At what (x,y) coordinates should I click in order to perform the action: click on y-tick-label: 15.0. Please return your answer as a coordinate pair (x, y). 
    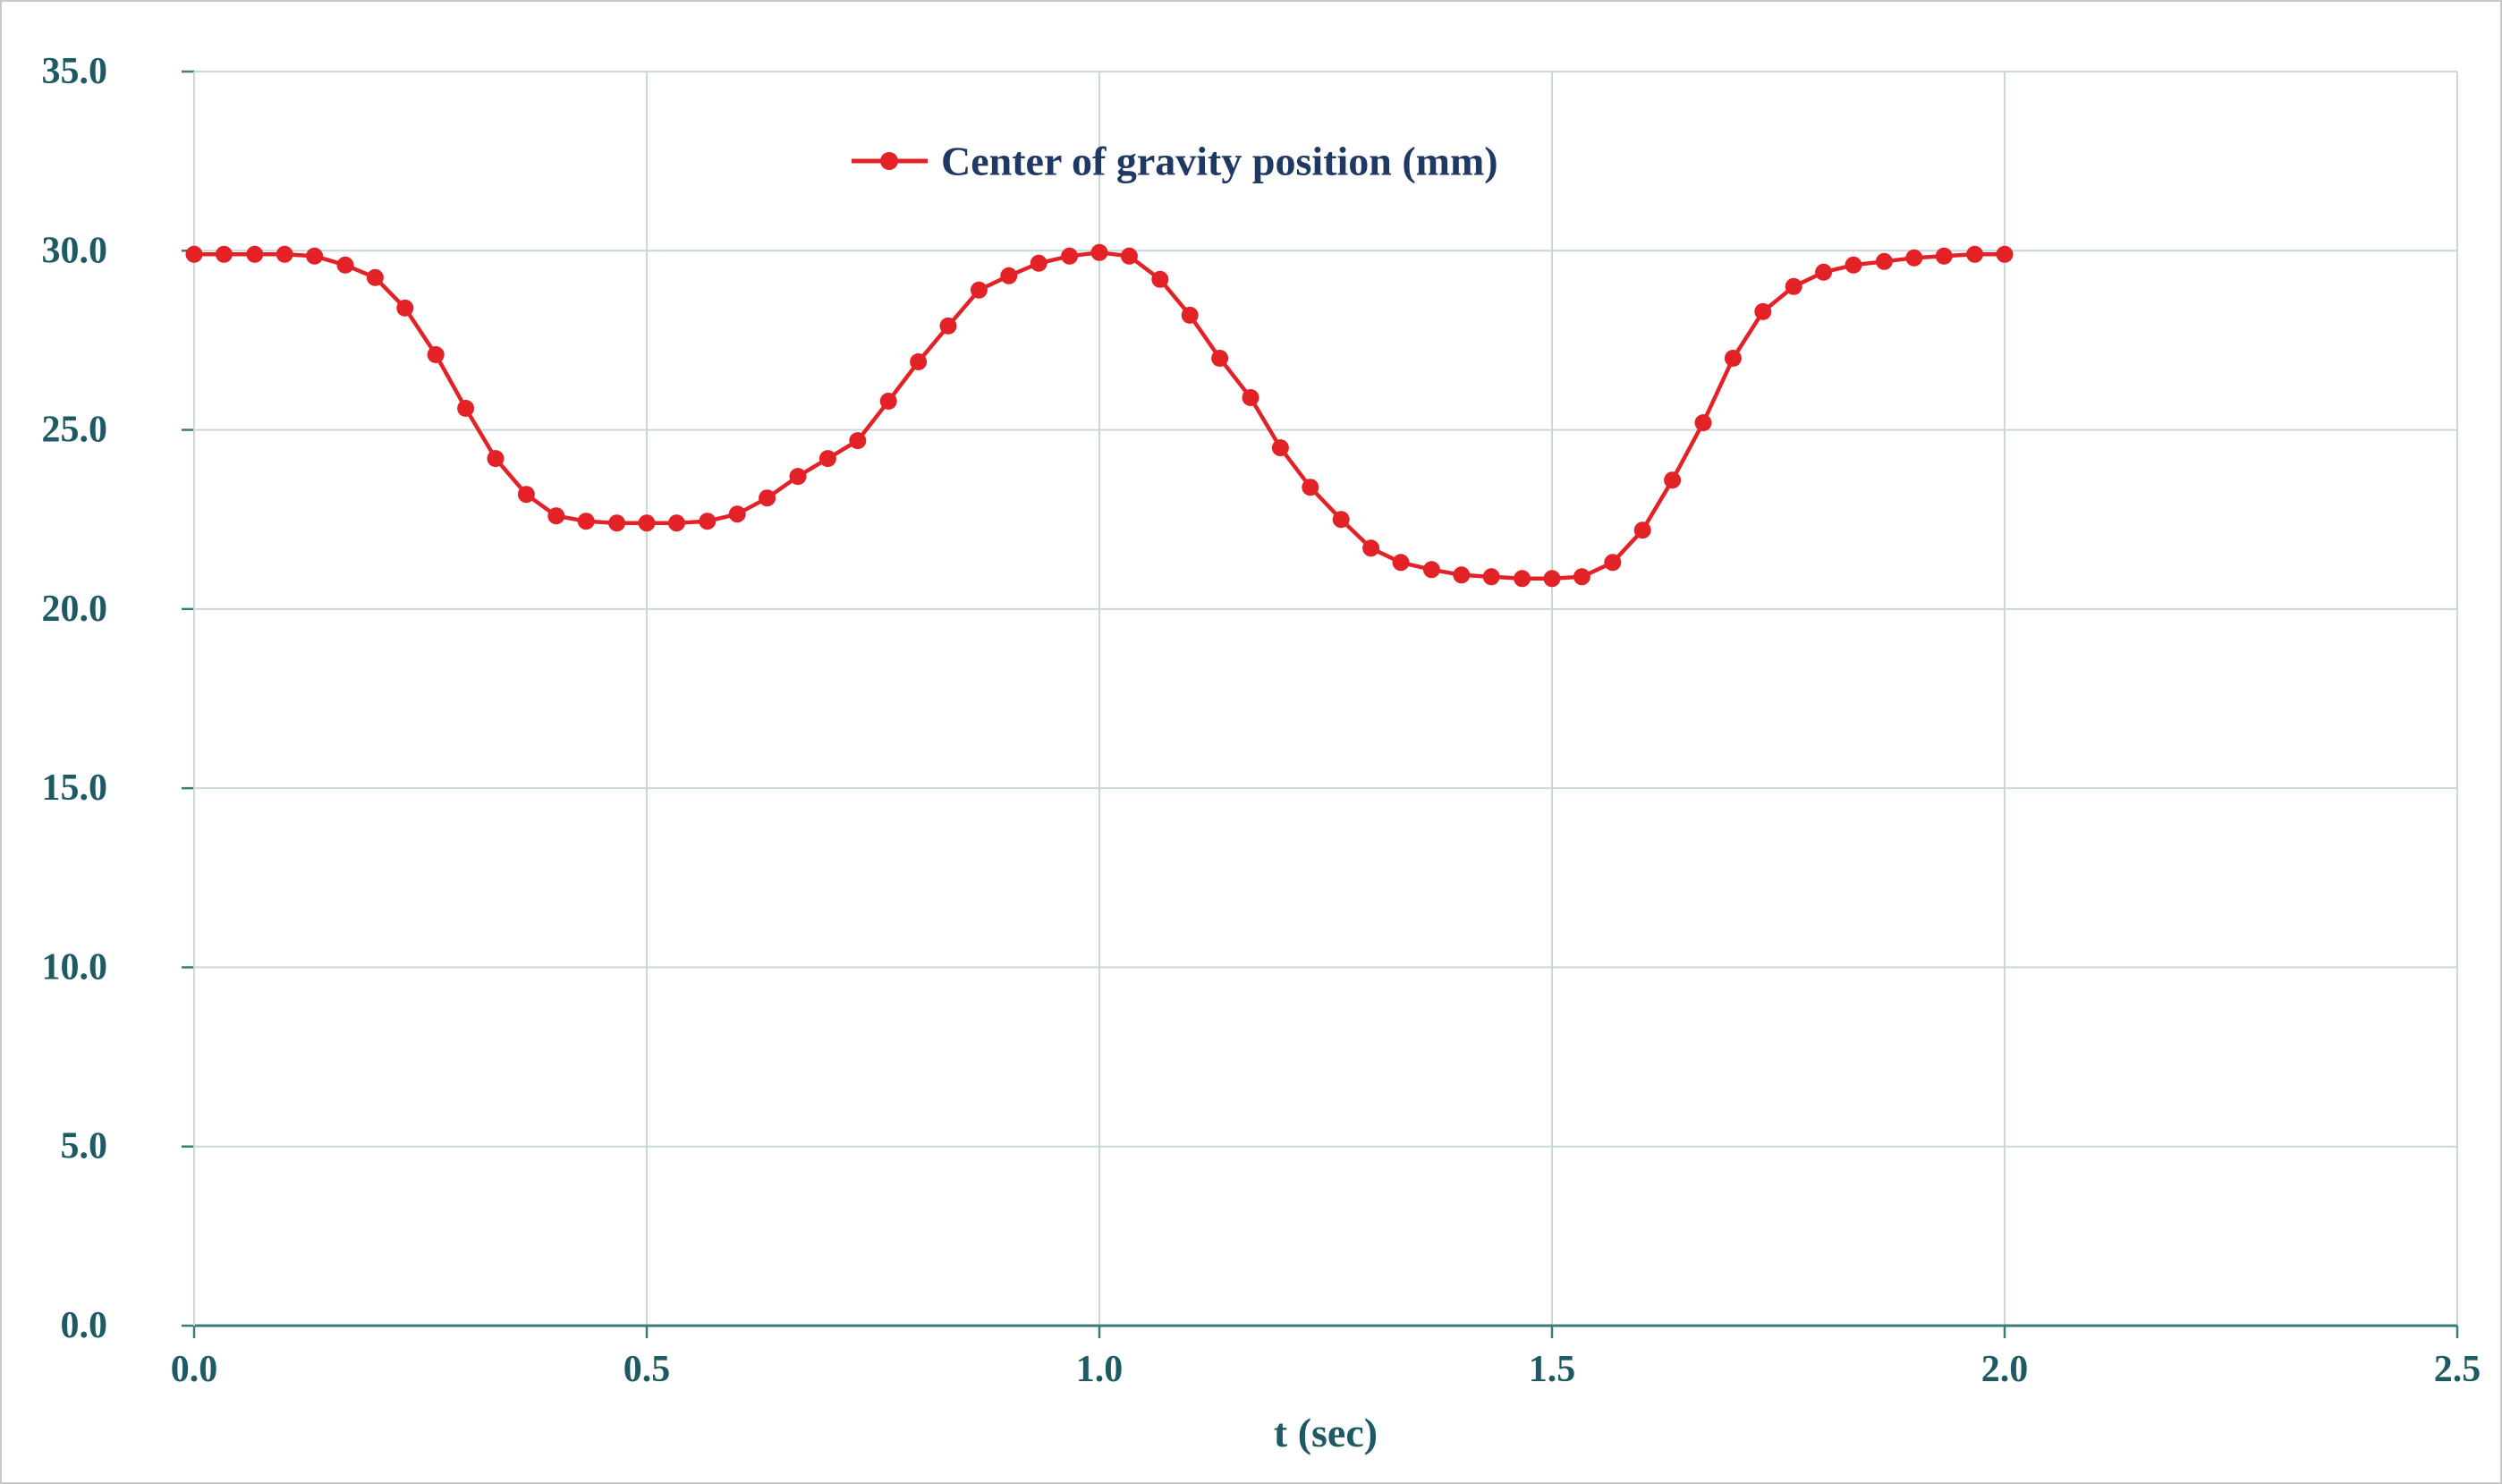
    Looking at the image, I should click on (75, 788).